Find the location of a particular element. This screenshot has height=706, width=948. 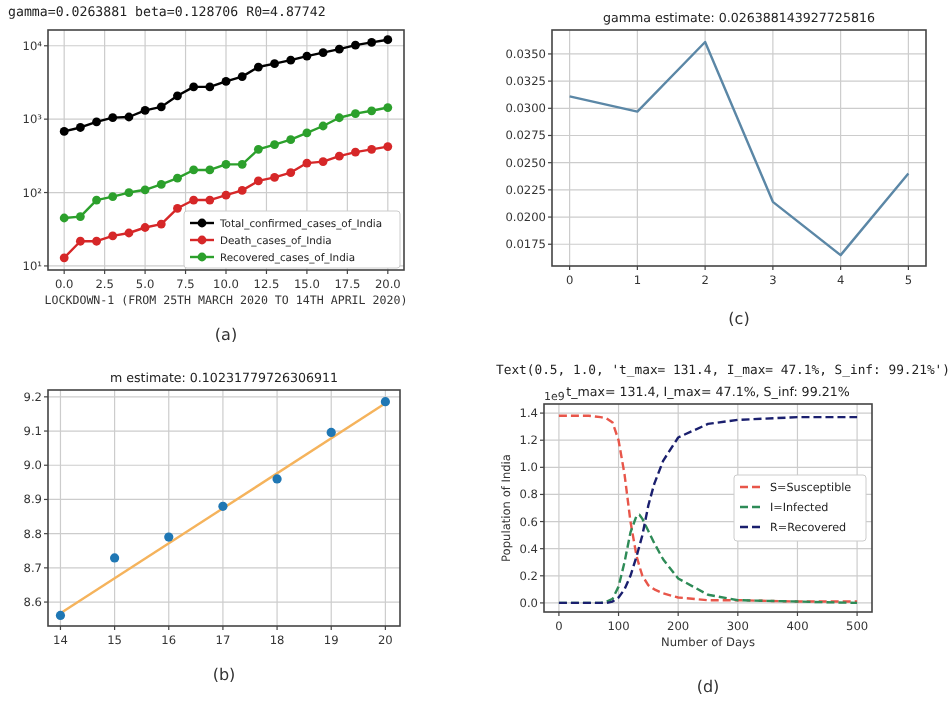

text: (b) is located at coordinates (224, 675).